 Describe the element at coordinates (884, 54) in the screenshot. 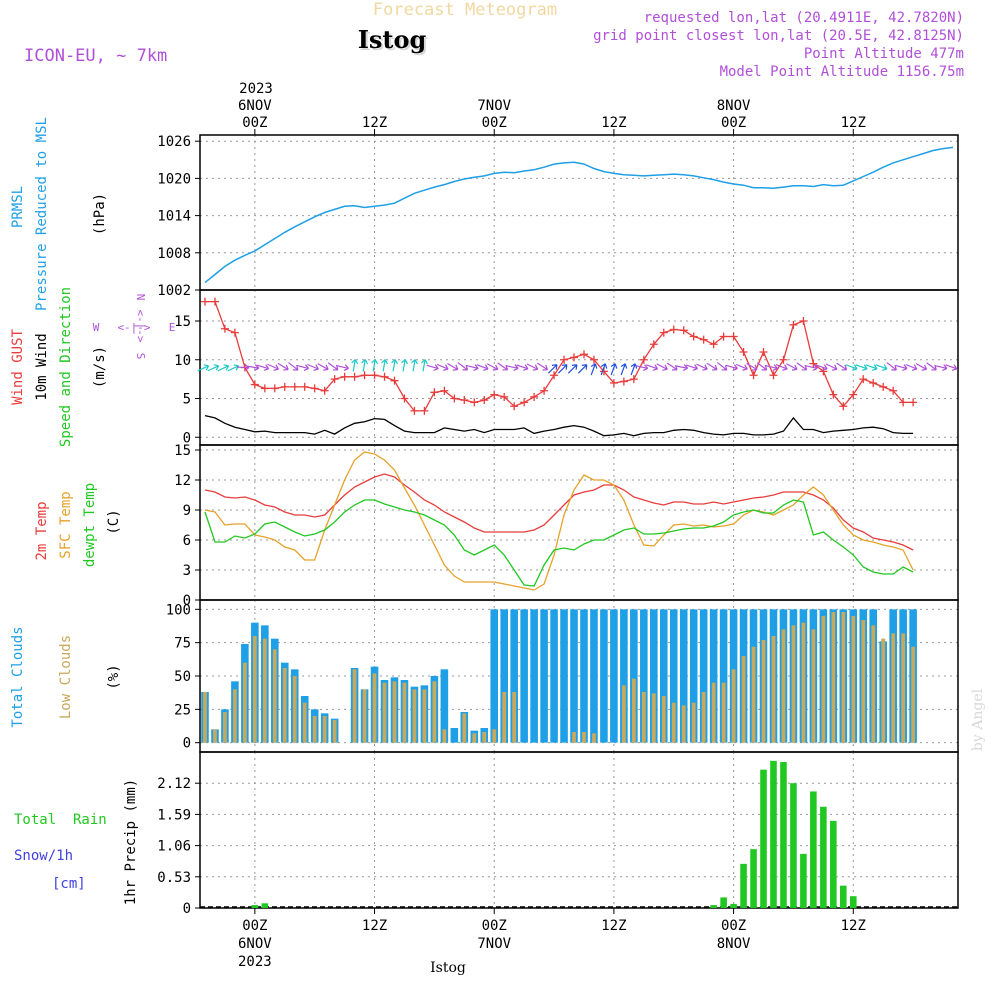

I see `point-altitude: Point Altitude 477m` at that location.